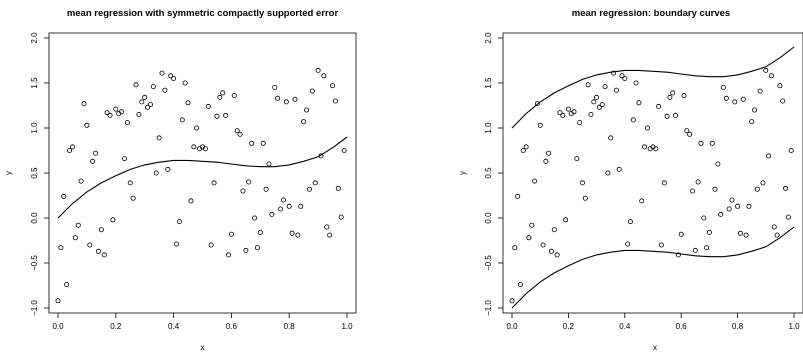  What do you see at coordinates (488, 218) in the screenshot?
I see `y-tick-label: 0.0` at bounding box center [488, 218].